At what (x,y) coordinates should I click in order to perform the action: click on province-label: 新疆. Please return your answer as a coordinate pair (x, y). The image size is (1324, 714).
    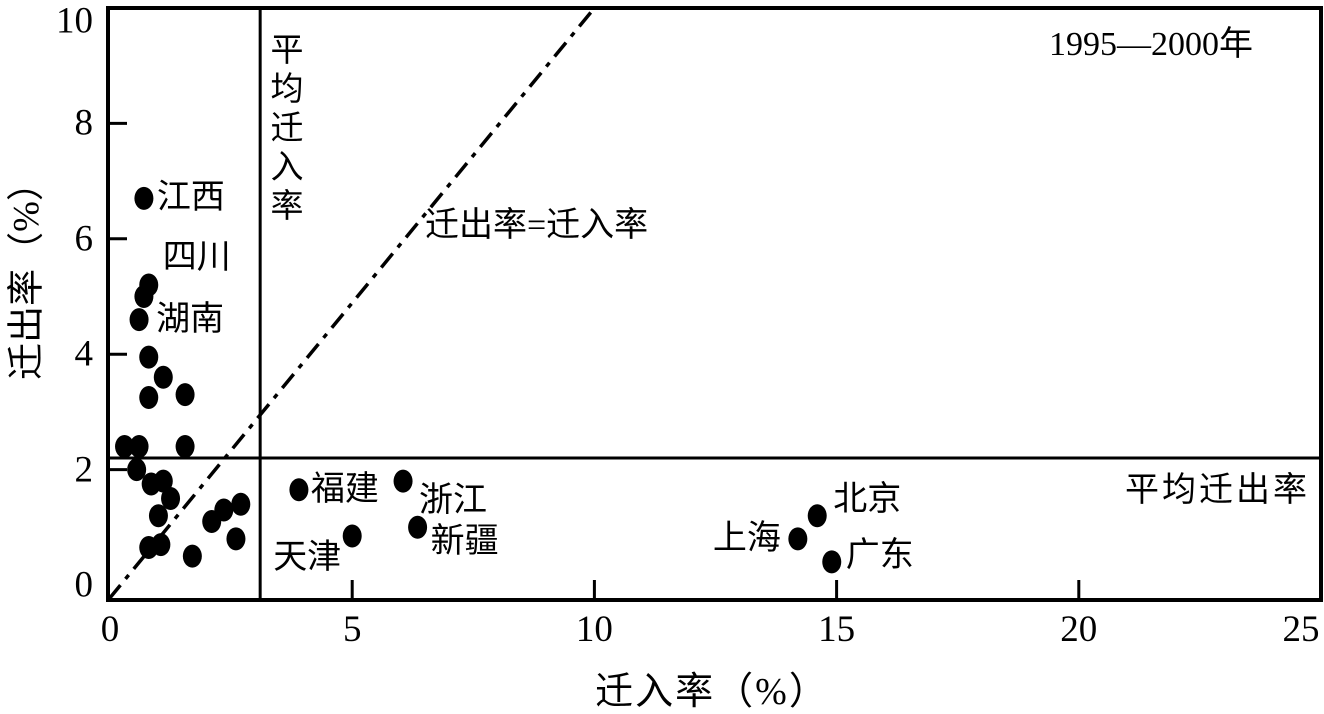
    Looking at the image, I should click on (464, 542).